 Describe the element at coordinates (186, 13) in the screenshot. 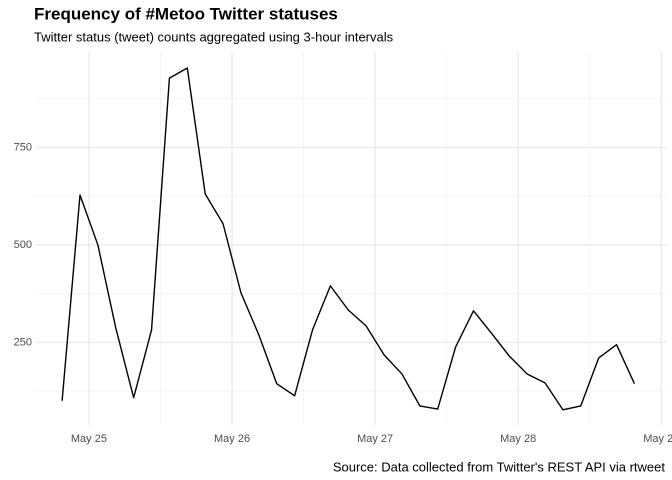

I see `chart-title: Frequency of #Metoo Twitter statuses` at that location.